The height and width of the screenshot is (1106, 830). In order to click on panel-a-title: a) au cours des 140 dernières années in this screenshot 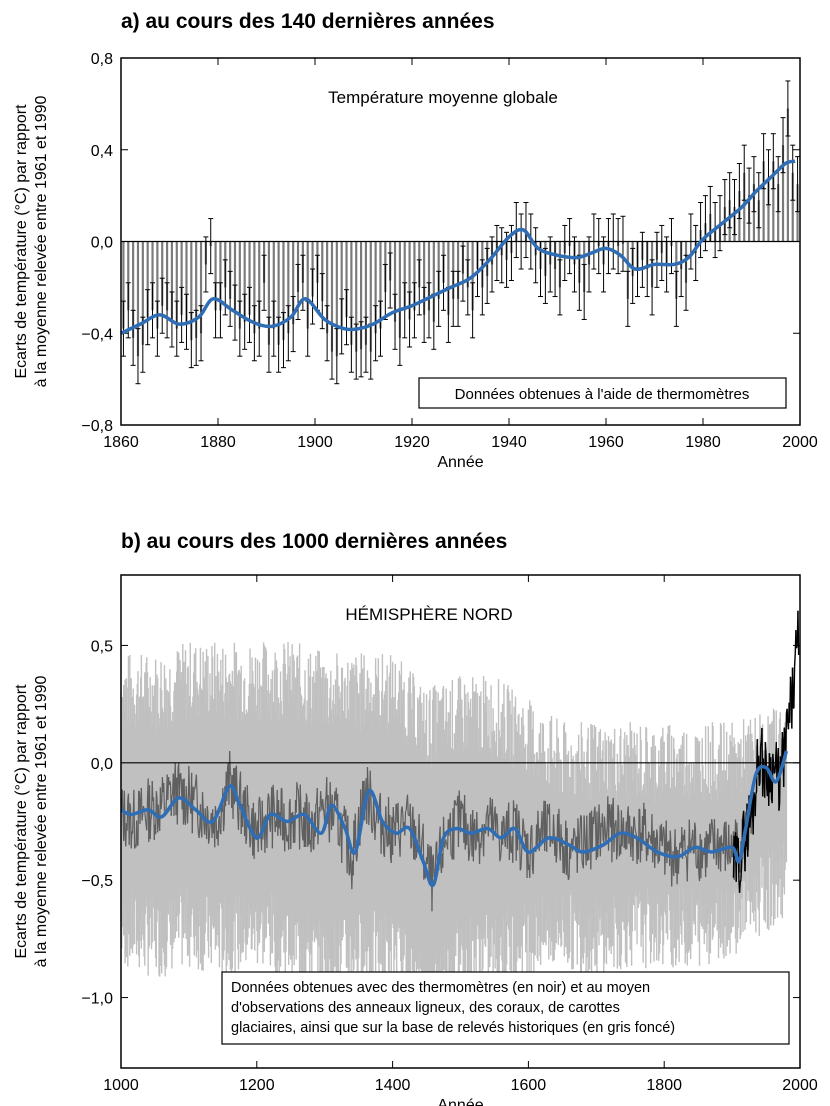, I will do `click(308, 21)`.